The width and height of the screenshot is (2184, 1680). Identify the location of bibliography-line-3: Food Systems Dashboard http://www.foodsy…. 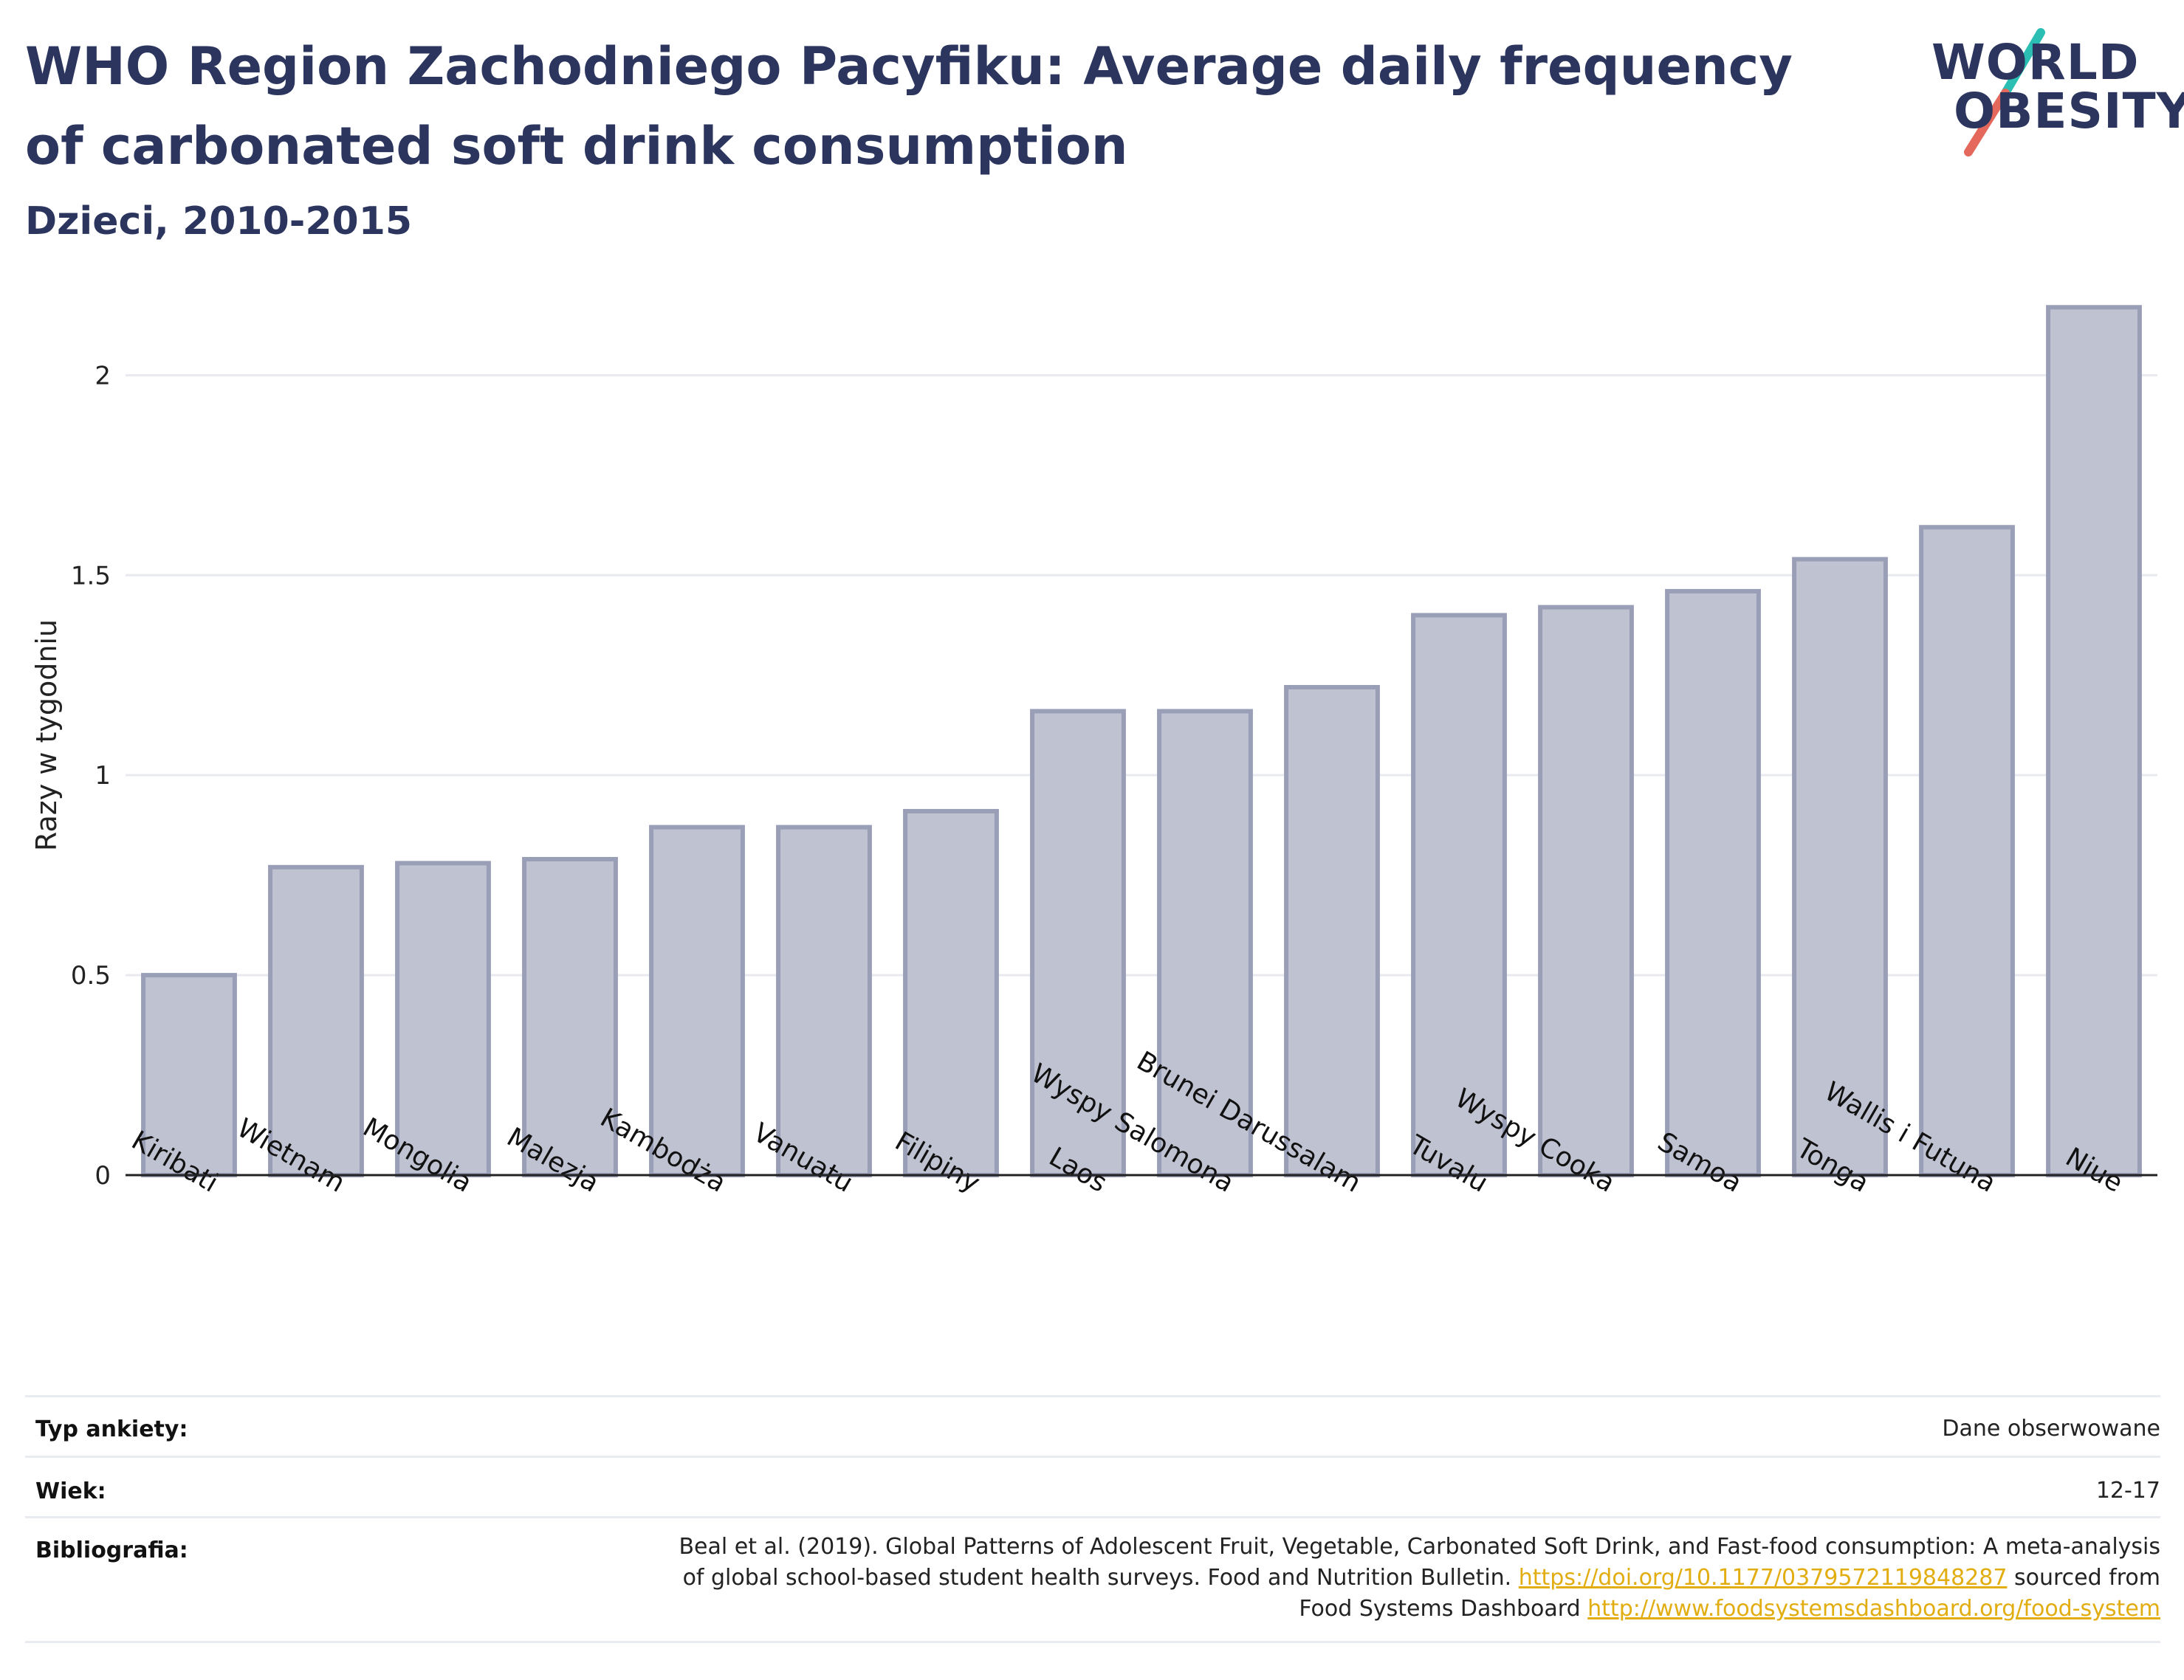
(1420, 1610).